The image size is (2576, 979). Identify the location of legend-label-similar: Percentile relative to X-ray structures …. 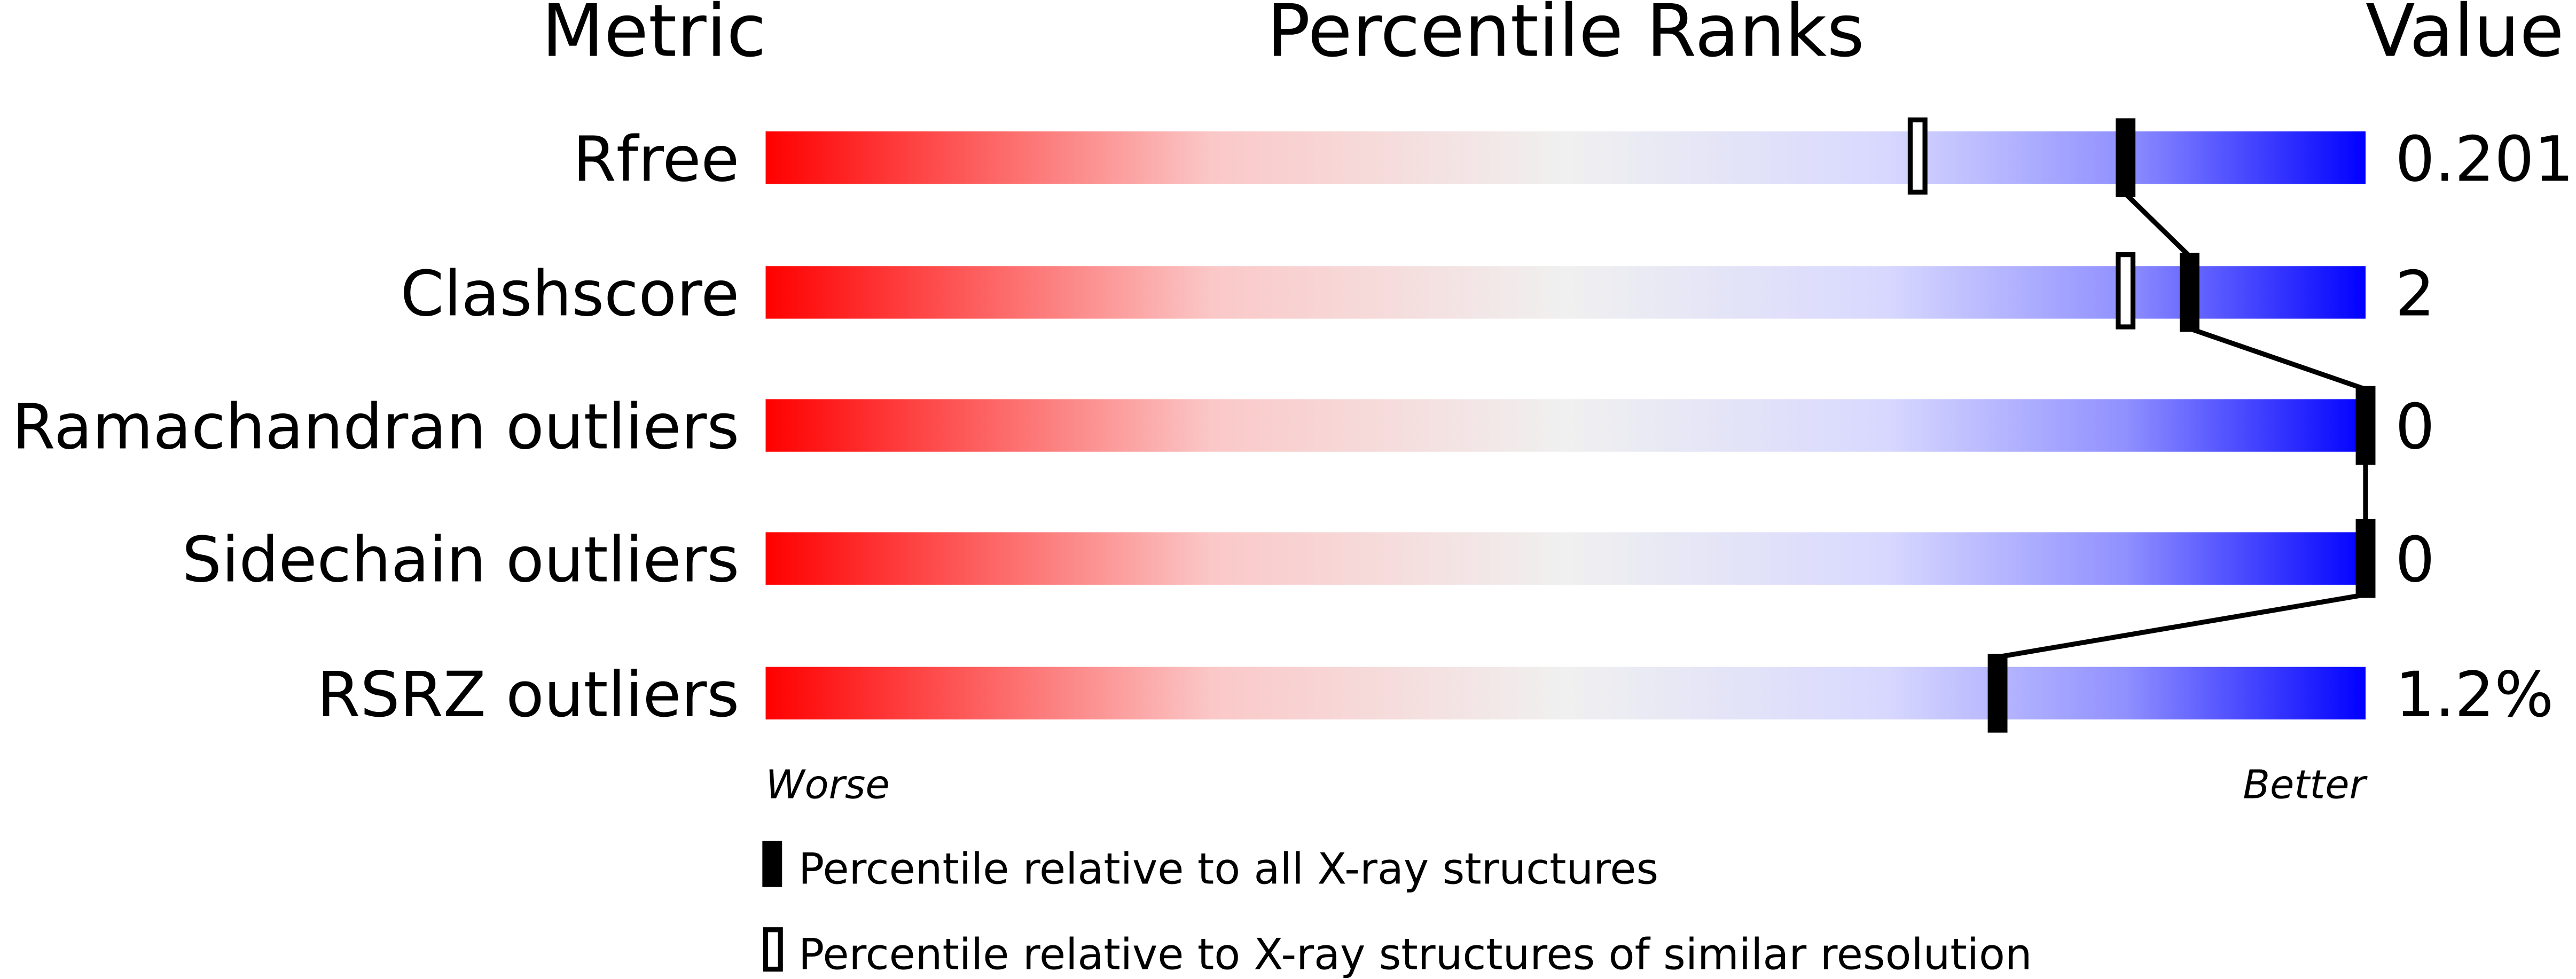
(1415, 954).